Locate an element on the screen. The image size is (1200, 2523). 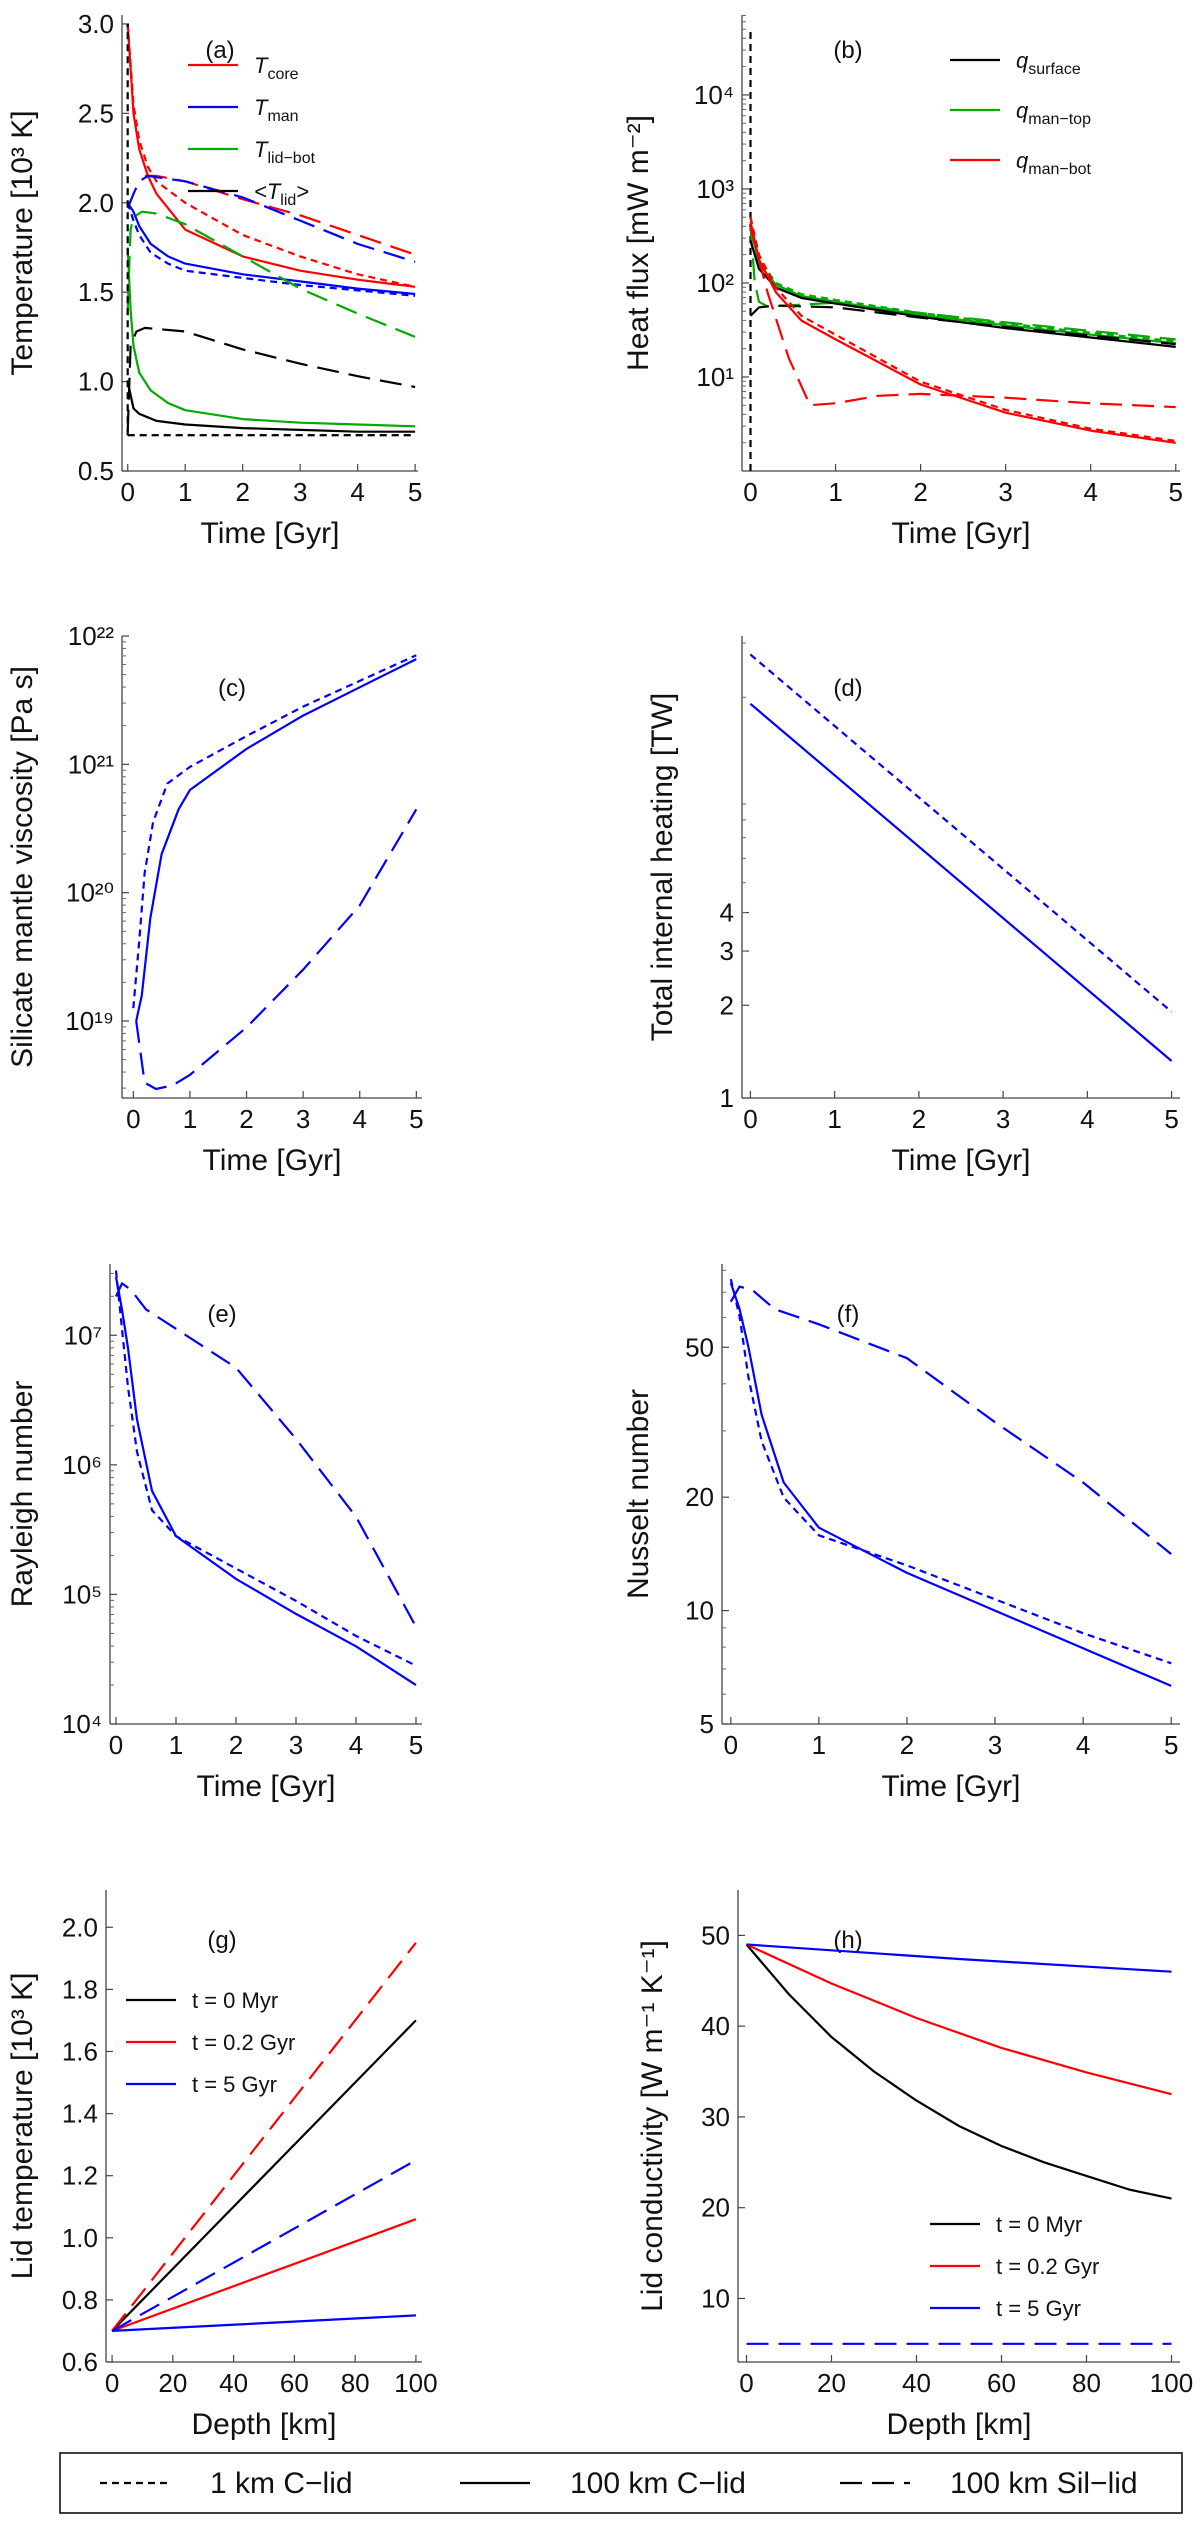
y-tick-label: 10⁷ is located at coordinates (83, 1335).